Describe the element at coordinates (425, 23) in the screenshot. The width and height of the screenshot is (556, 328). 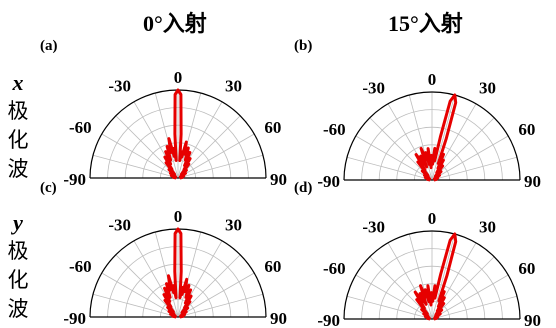
I see `column-title-15deg: 15°入射` at that location.